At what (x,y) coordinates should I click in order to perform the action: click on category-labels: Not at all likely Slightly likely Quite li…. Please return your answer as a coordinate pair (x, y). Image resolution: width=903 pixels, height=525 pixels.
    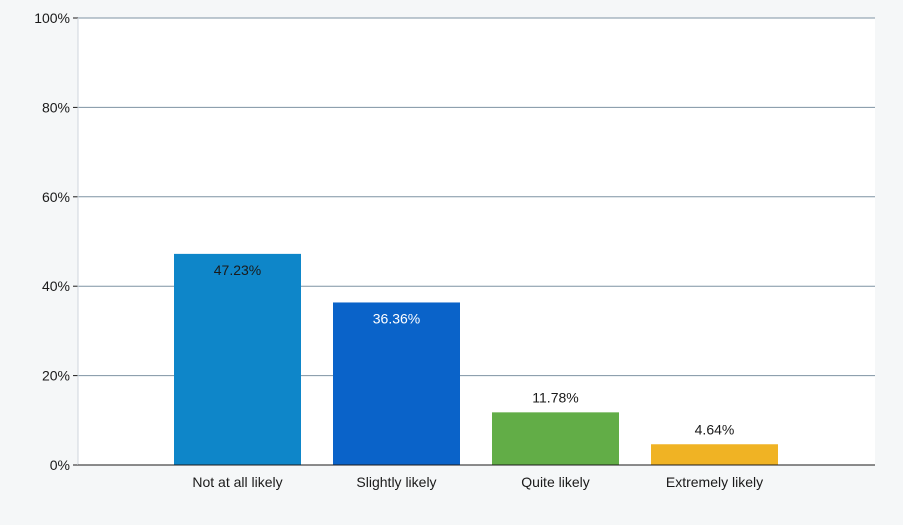
    Looking at the image, I should click on (477, 482).